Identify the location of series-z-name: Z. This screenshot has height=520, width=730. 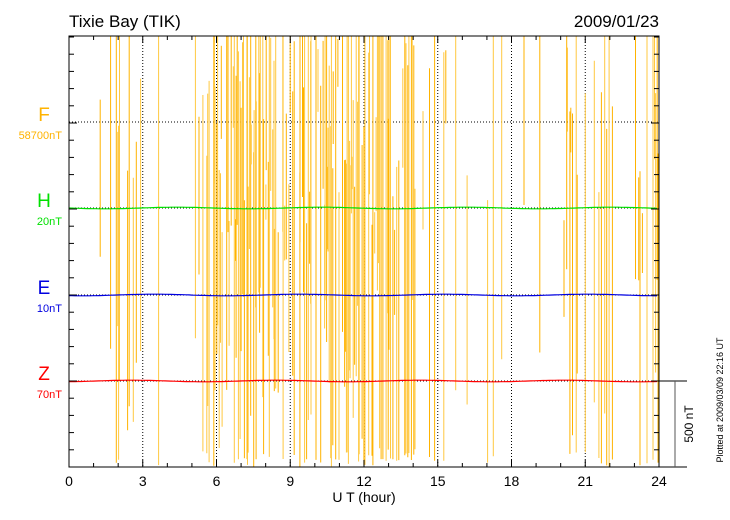
(44, 374).